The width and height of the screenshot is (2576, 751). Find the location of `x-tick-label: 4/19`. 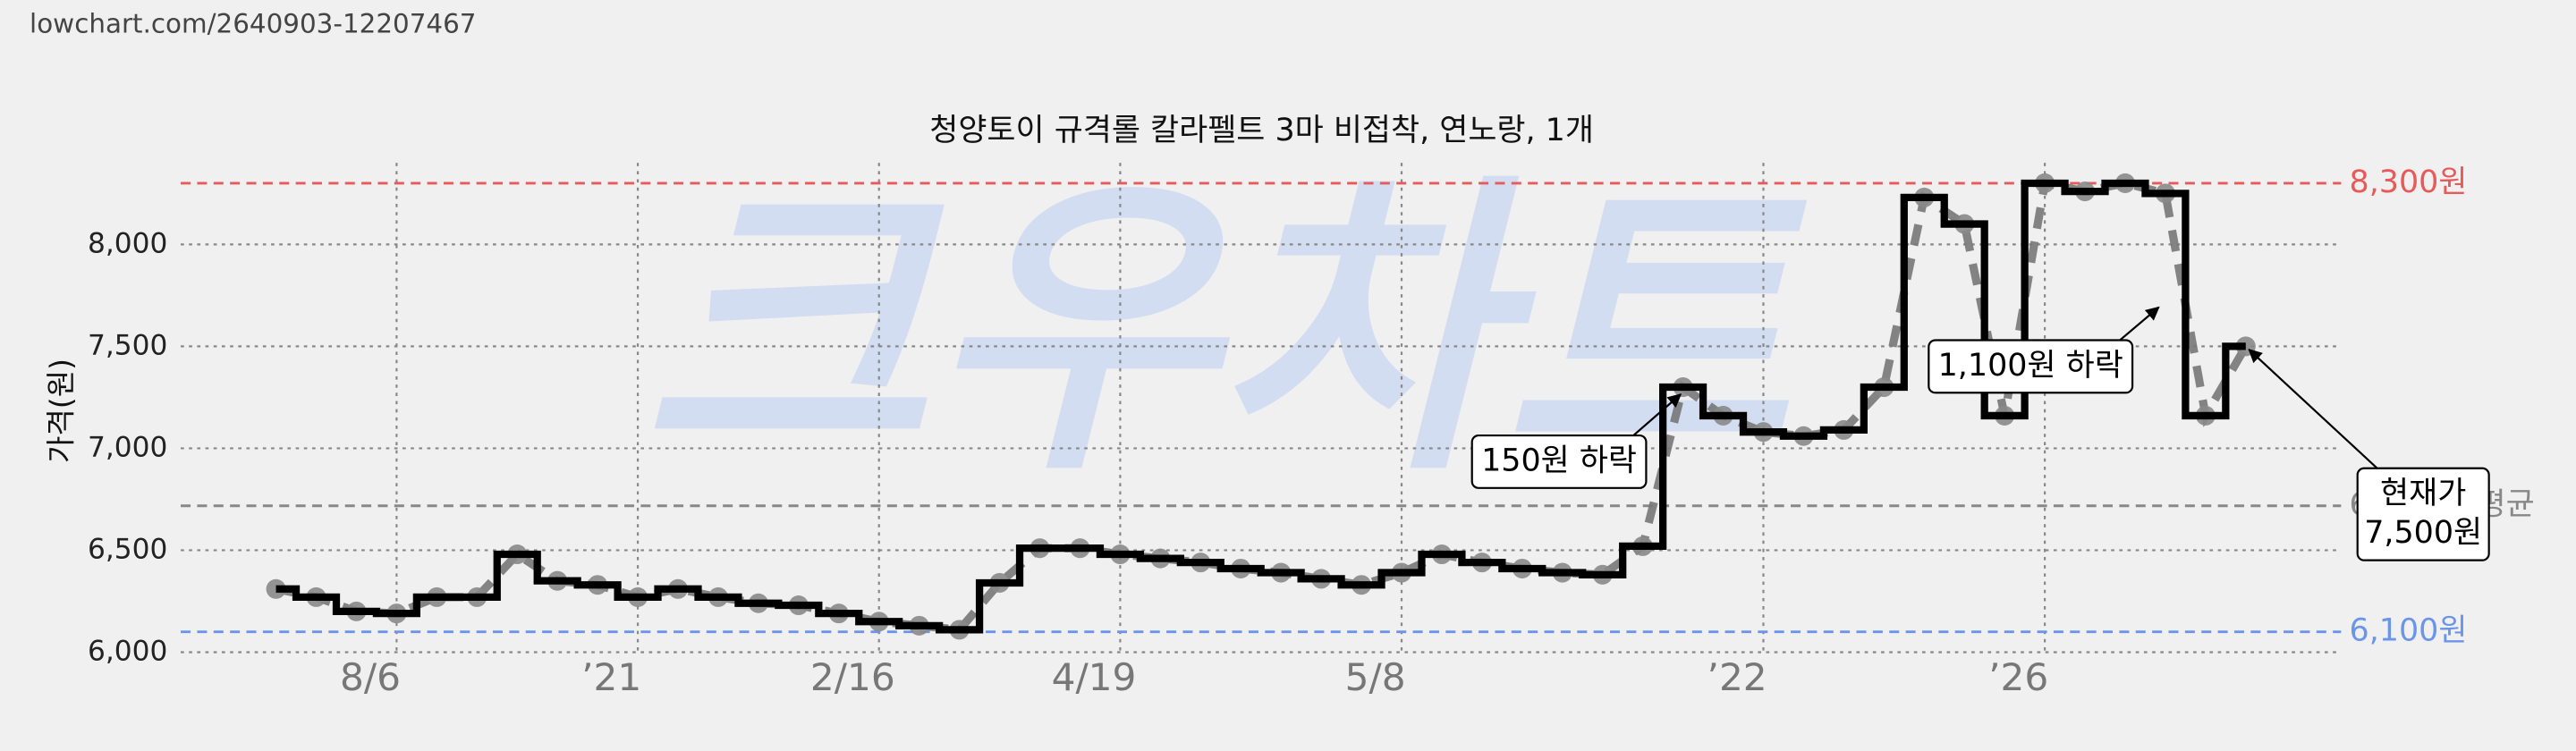

x-tick-label: 4/19 is located at coordinates (1094, 677).